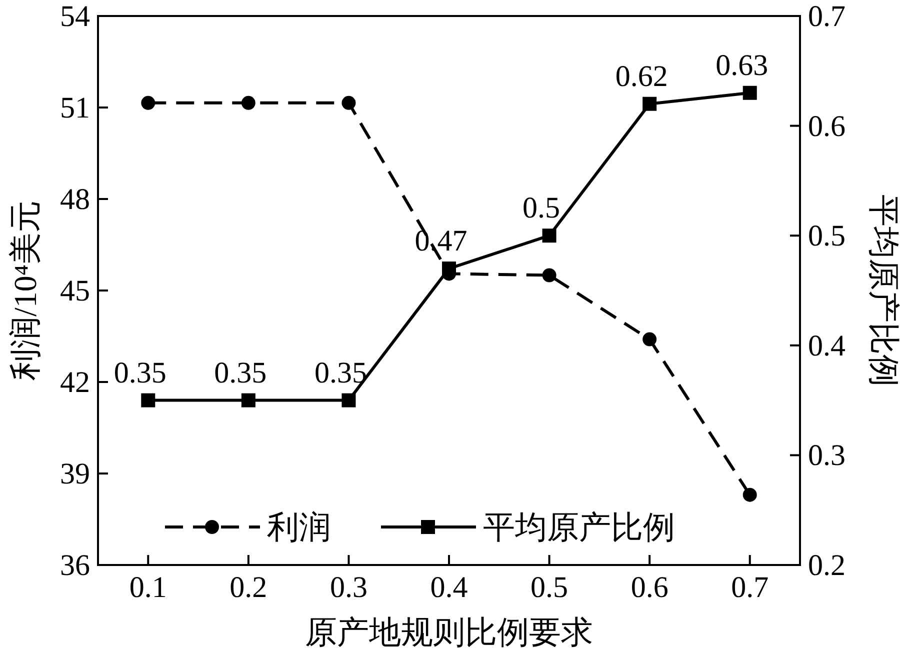 This screenshot has height=651, width=900. What do you see at coordinates (75, 16) in the screenshot?
I see `y-tick-label: 54` at bounding box center [75, 16].